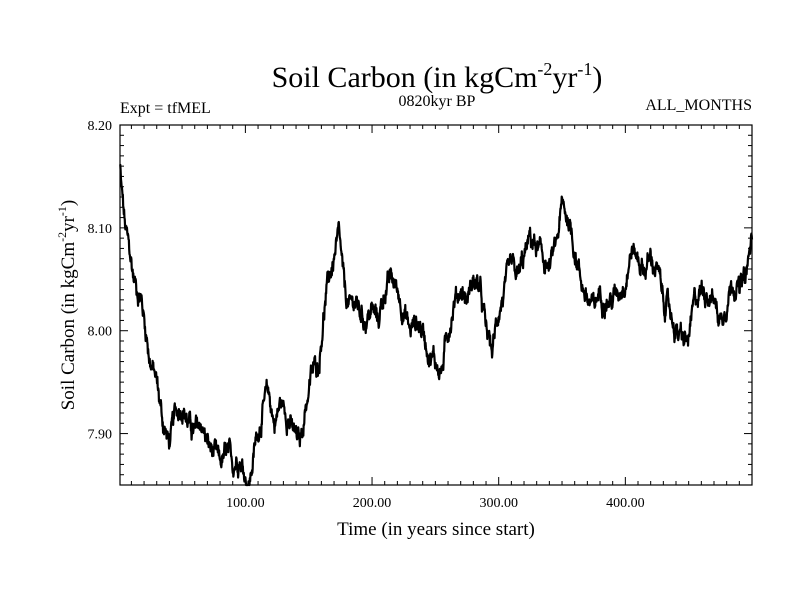  What do you see at coordinates (372, 503) in the screenshot?
I see `x-tick-label: 200.00` at bounding box center [372, 503].